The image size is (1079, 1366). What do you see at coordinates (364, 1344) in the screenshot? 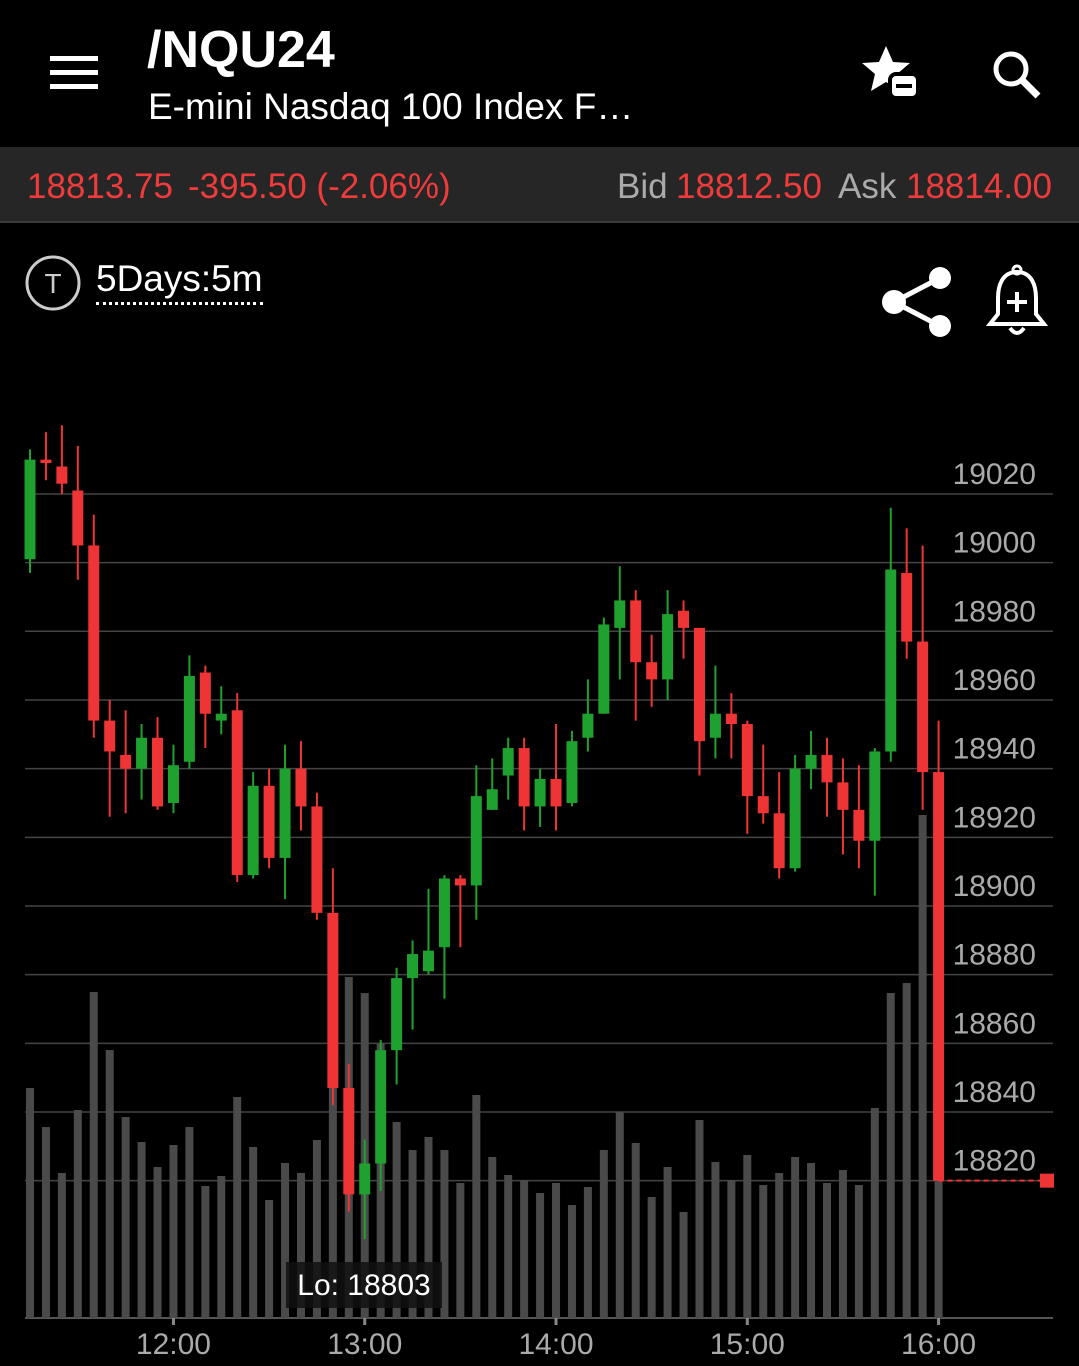
I see `x-tick-label: 13:00` at bounding box center [364, 1344].